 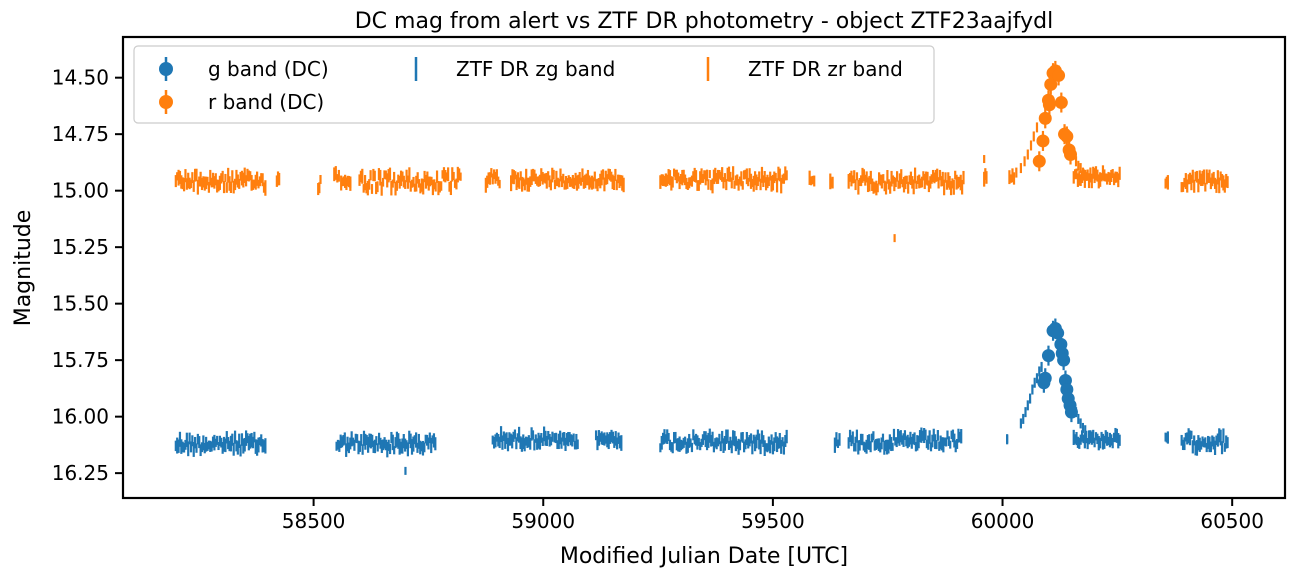 What do you see at coordinates (704, 556) in the screenshot?
I see `x-axis-label: Modified Julian Date [UTC]` at bounding box center [704, 556].